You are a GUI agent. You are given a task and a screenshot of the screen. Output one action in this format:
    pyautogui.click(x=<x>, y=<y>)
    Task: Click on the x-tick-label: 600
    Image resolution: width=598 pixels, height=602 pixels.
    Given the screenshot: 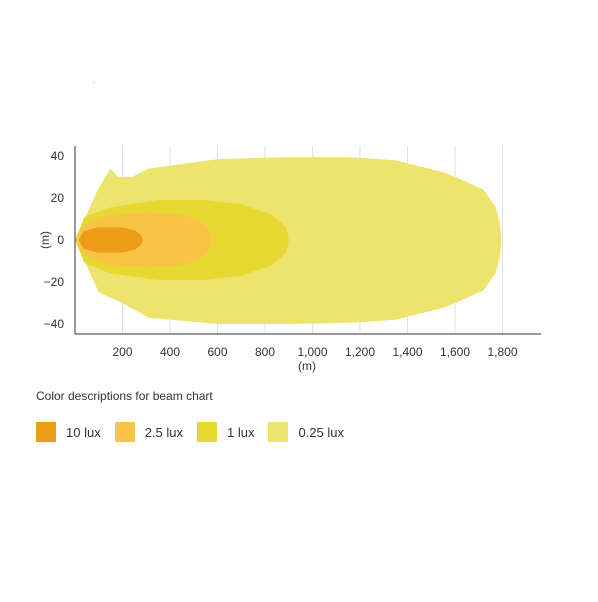 What is the action you would take?
    pyautogui.click(x=217, y=352)
    